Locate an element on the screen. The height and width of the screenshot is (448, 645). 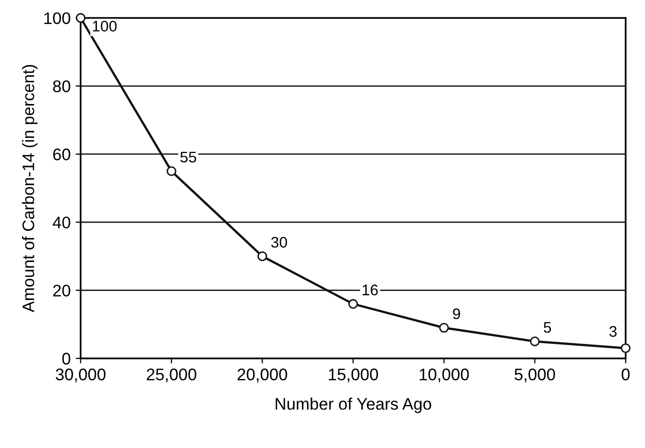
data-label: 16 is located at coordinates (370, 290).